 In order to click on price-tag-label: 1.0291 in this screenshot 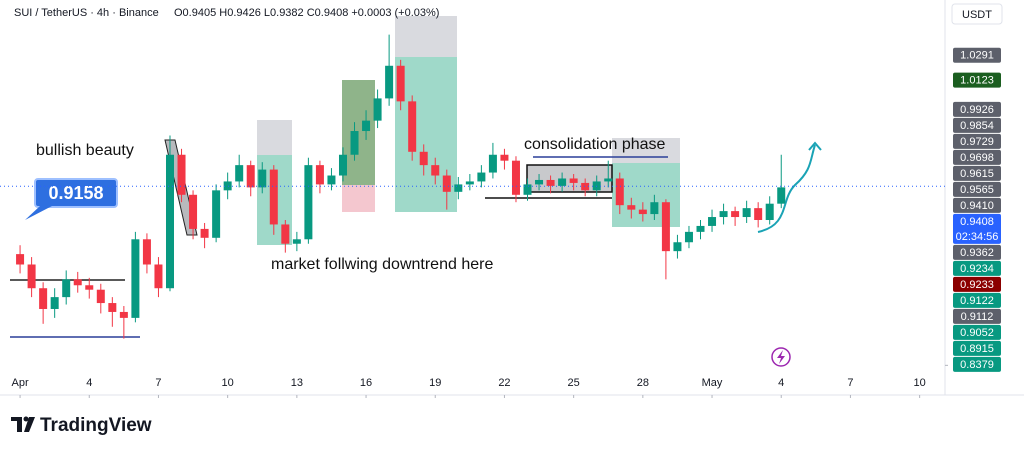, I will do `click(977, 56)`.